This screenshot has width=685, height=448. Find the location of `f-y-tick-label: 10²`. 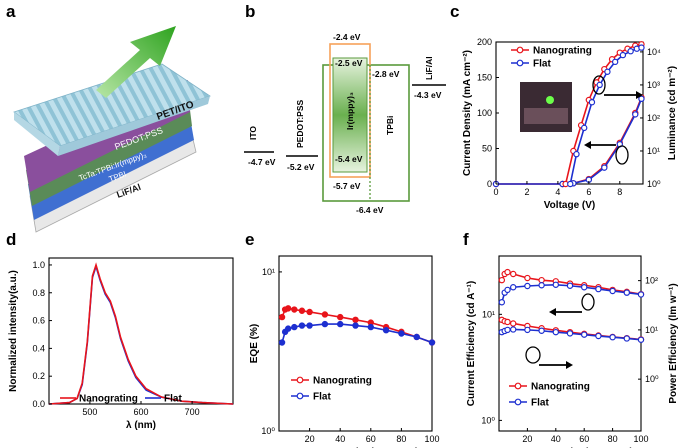

f-y-tick-label: 10² is located at coordinates (651, 281).